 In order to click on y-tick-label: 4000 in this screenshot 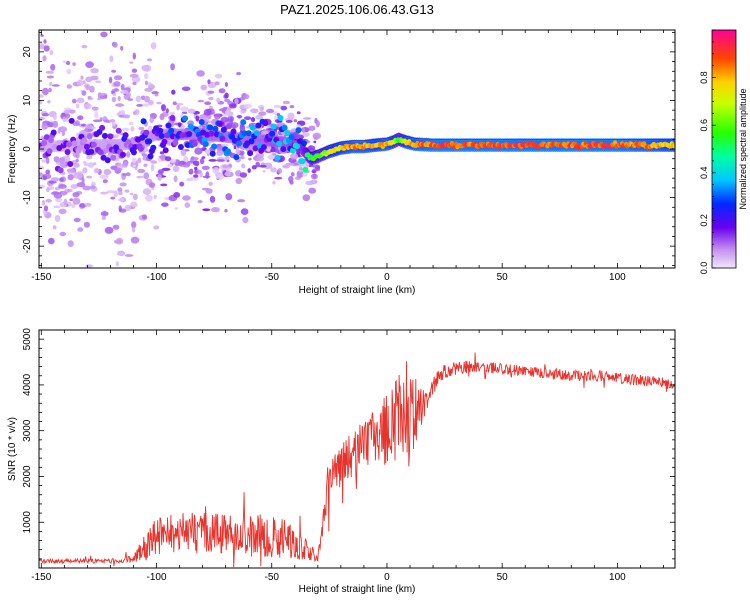, I will do `click(27, 384)`.